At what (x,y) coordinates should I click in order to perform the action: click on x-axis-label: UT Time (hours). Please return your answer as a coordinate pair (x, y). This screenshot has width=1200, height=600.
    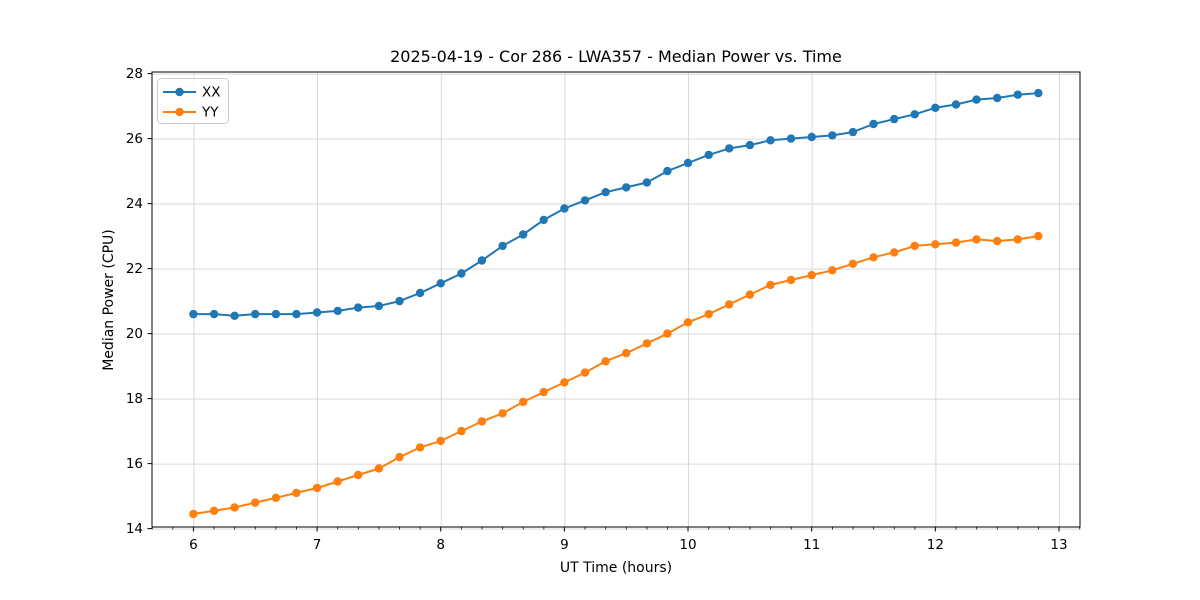
    Looking at the image, I should click on (616, 568).